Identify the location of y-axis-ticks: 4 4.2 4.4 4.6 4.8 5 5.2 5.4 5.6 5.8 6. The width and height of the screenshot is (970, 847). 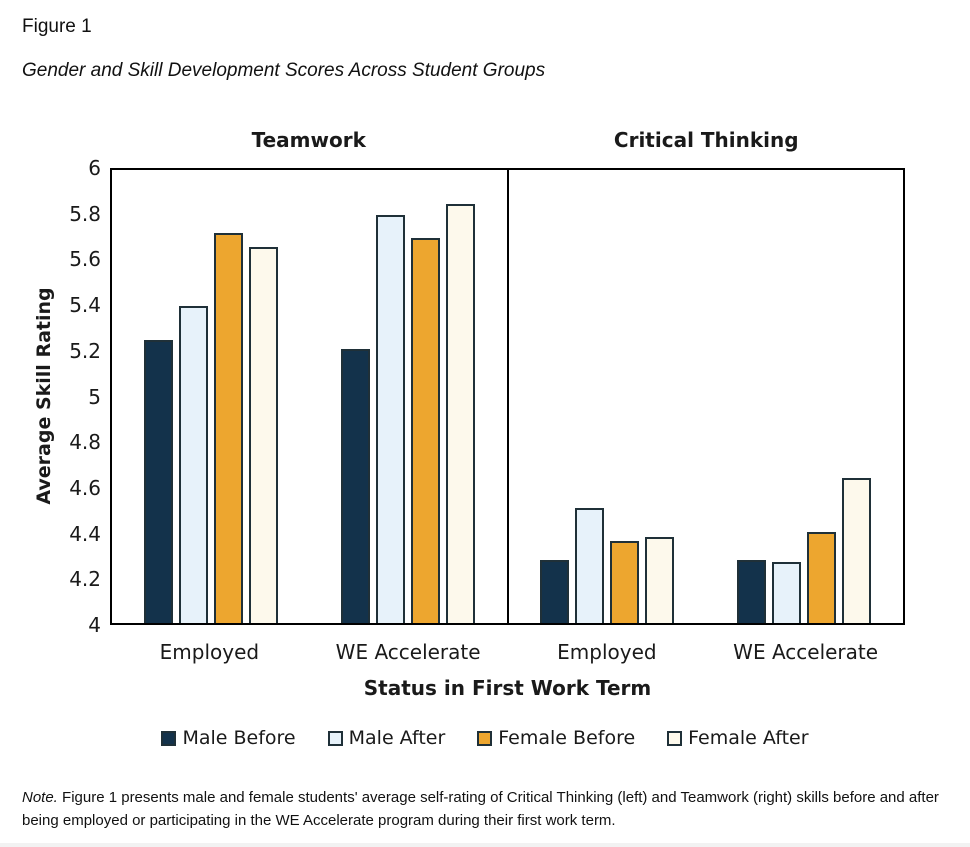
(50, 396).